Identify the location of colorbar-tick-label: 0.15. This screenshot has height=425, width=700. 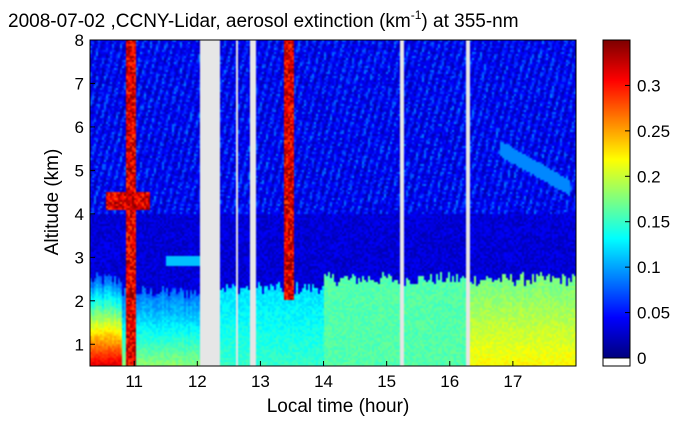
(653, 222).